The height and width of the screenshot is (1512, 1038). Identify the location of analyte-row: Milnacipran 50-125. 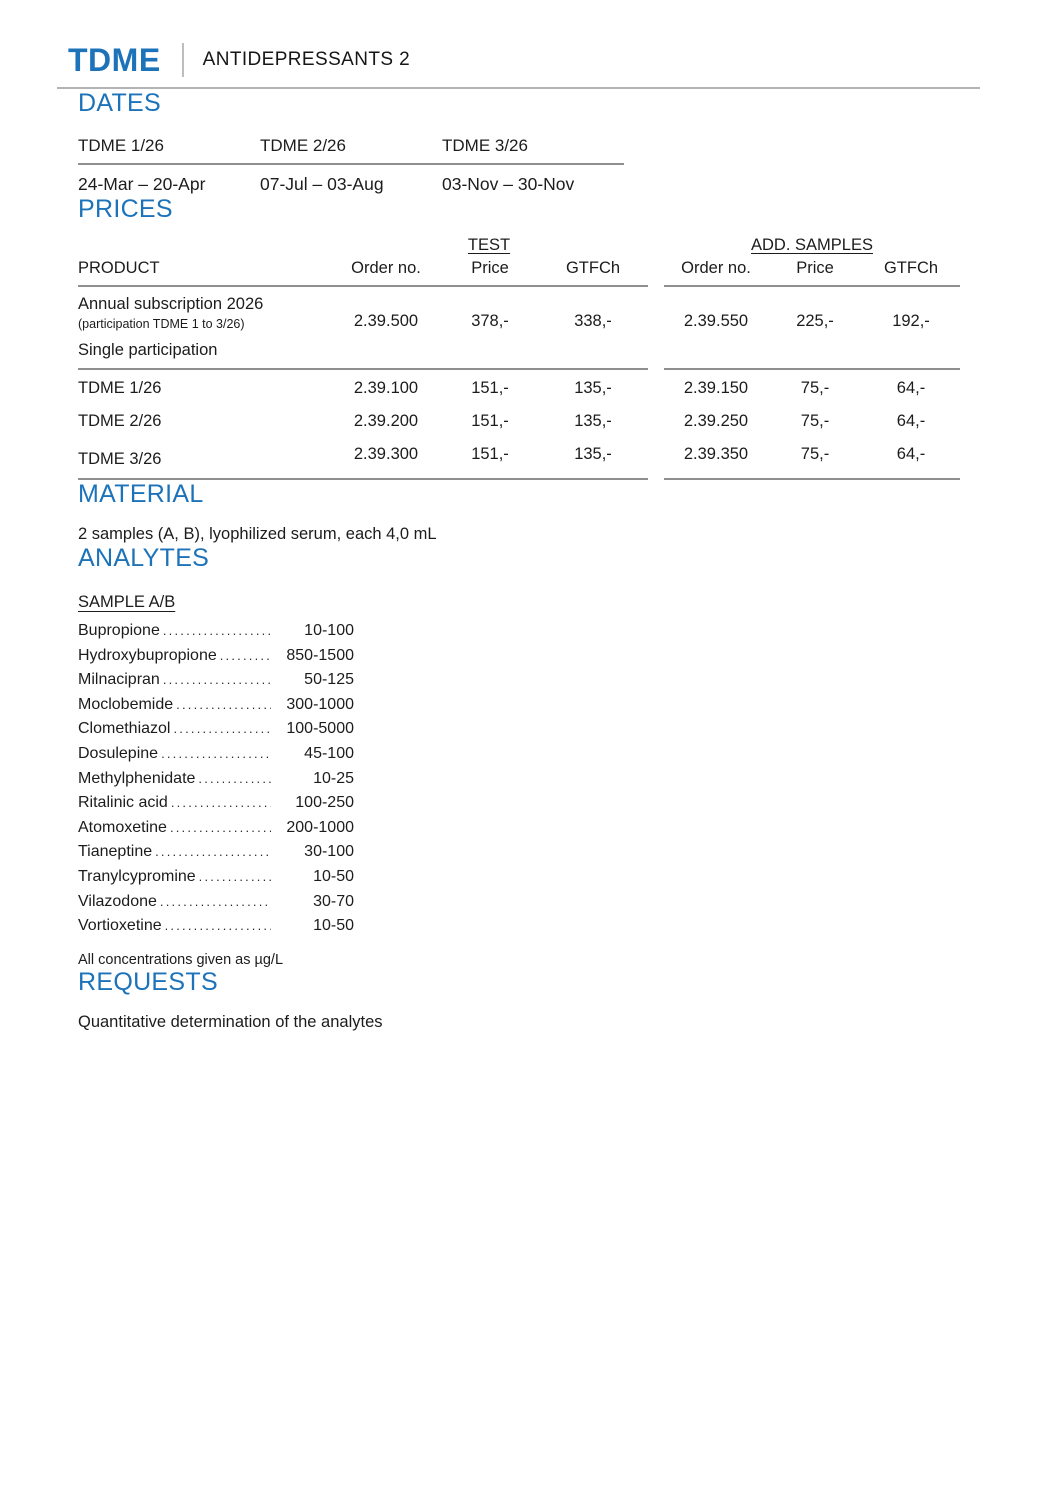
(216, 680).